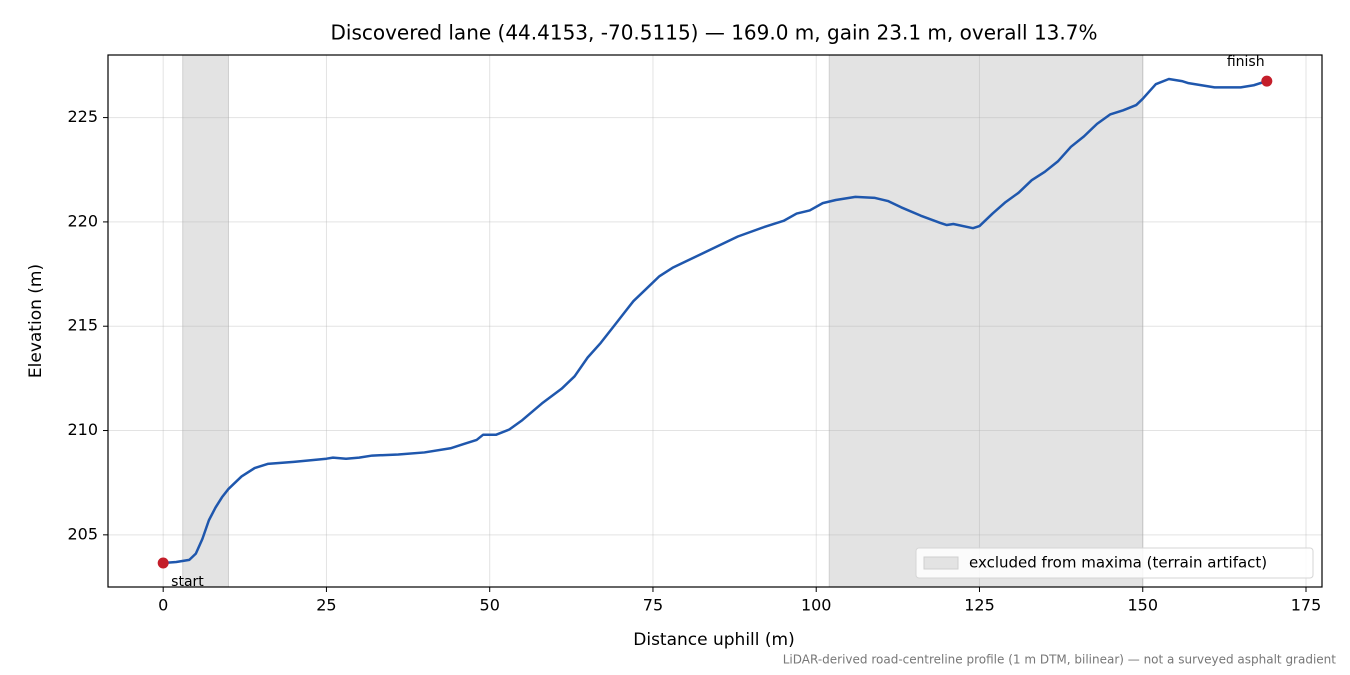 Image resolution: width=1350 pixels, height=675 pixels. What do you see at coordinates (1142, 605) in the screenshot?
I see `x-tick-label: 150` at bounding box center [1142, 605].